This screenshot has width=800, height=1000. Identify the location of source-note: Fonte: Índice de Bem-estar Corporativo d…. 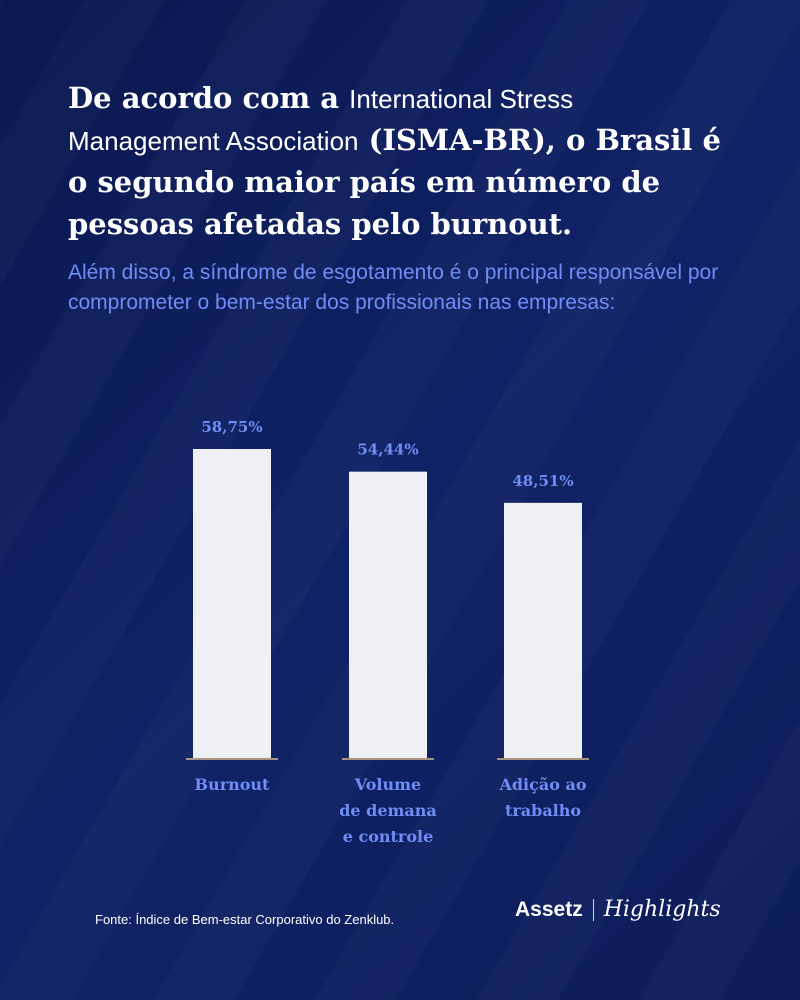
(245, 919).